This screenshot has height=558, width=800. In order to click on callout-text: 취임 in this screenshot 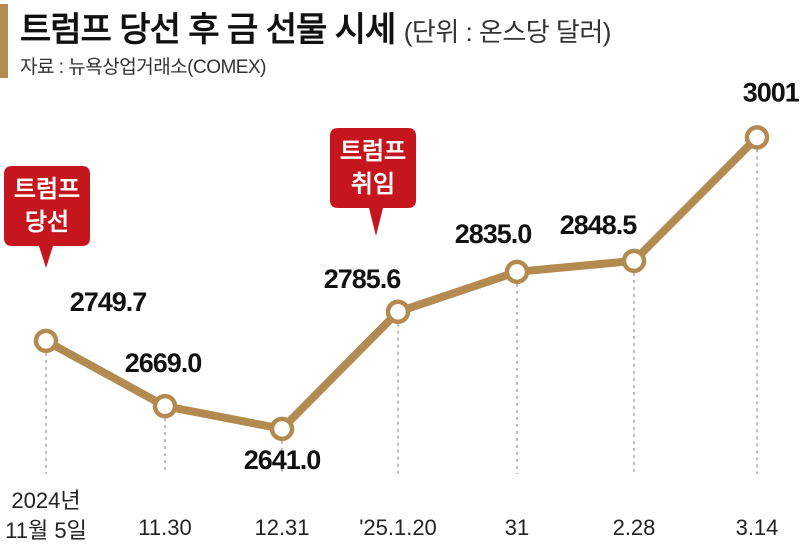, I will do `click(373, 184)`.